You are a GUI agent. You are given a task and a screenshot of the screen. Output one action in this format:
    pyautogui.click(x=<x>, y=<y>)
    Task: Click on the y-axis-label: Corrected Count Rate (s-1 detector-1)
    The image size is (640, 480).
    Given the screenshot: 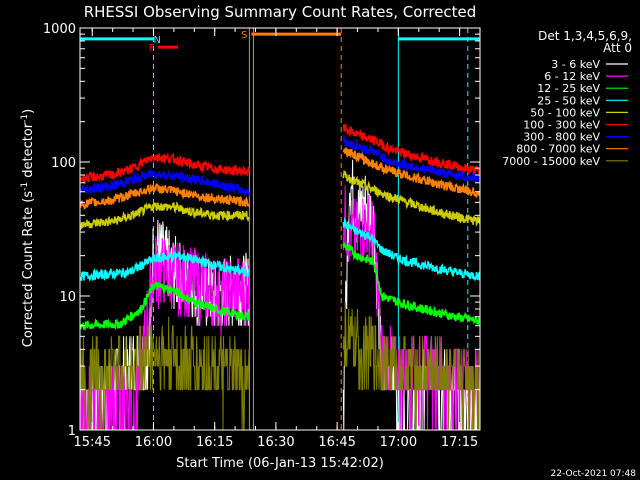 What is the action you would take?
    pyautogui.click(x=28, y=228)
    